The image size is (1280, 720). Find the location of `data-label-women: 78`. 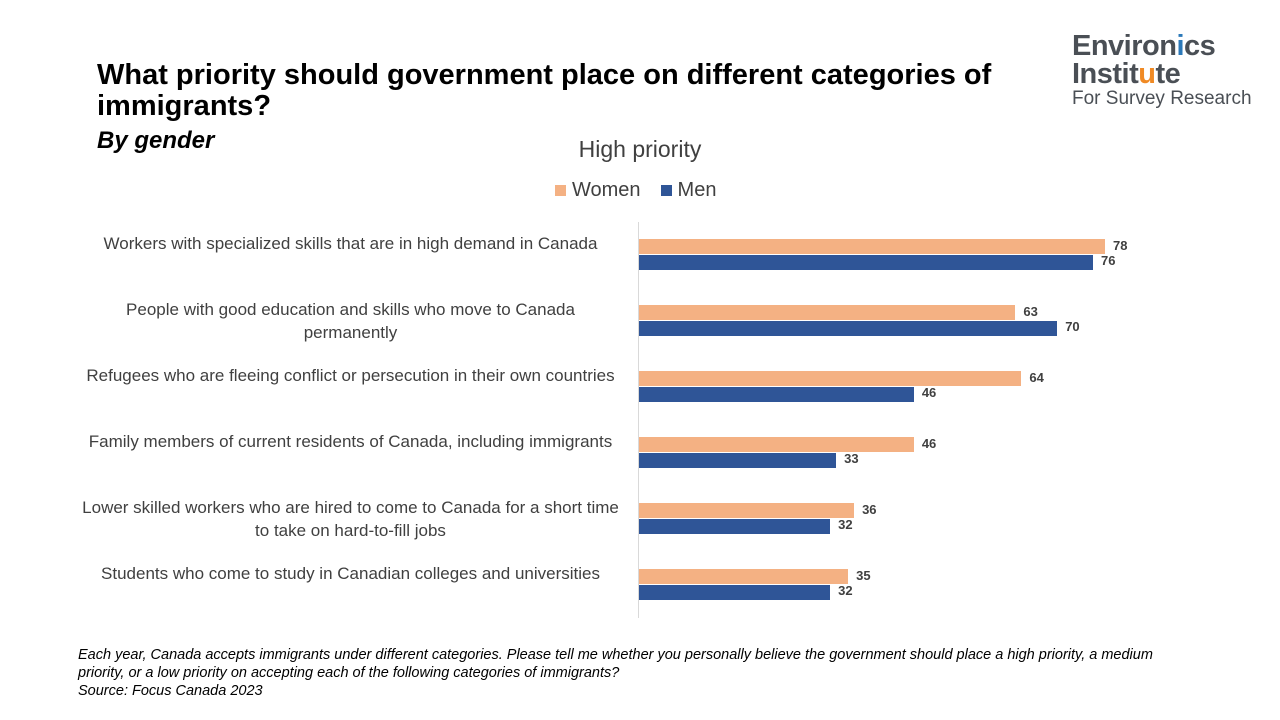

data-label-women: 78 is located at coordinates (1120, 245).